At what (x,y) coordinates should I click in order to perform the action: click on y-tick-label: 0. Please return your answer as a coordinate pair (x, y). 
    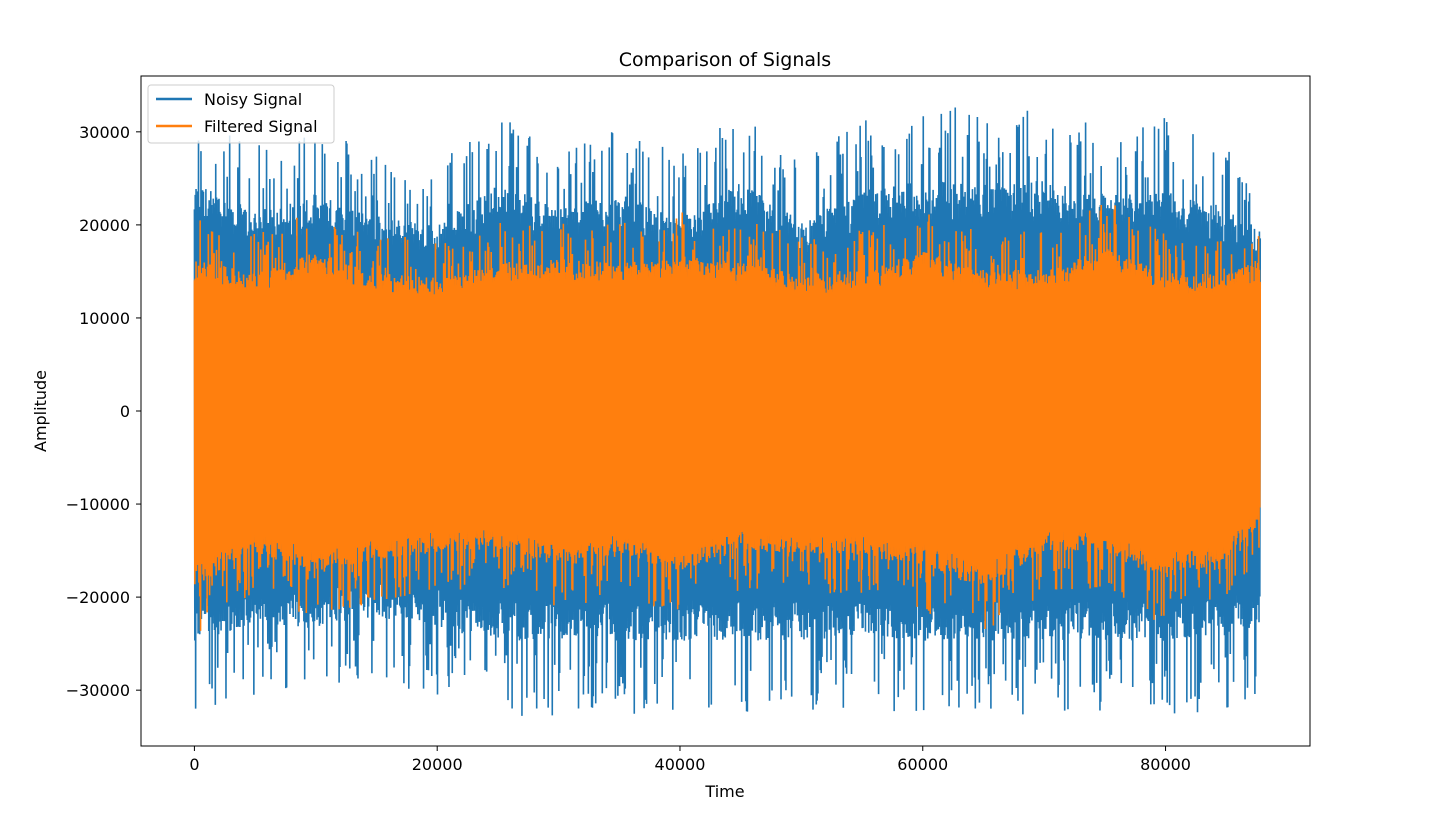
    Looking at the image, I should click on (125, 411).